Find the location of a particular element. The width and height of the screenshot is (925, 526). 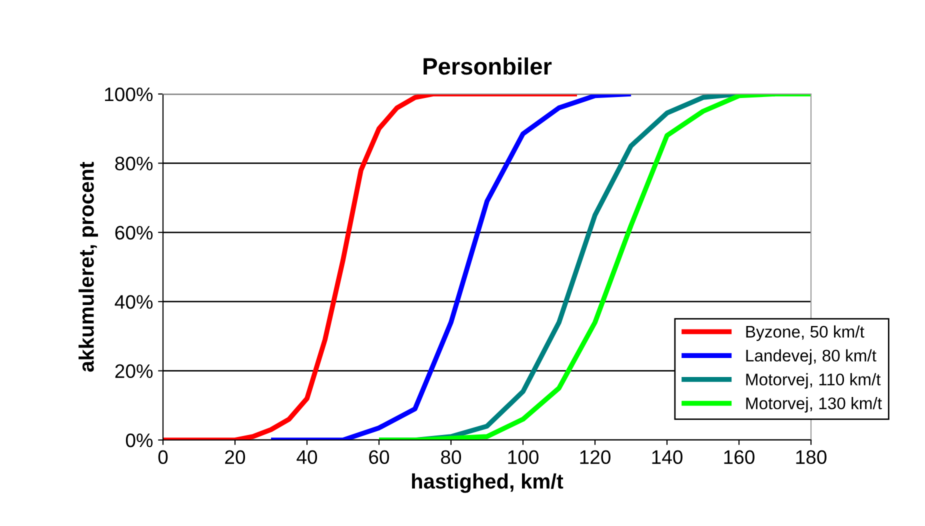

x-tick-label: 100 is located at coordinates (523, 457).